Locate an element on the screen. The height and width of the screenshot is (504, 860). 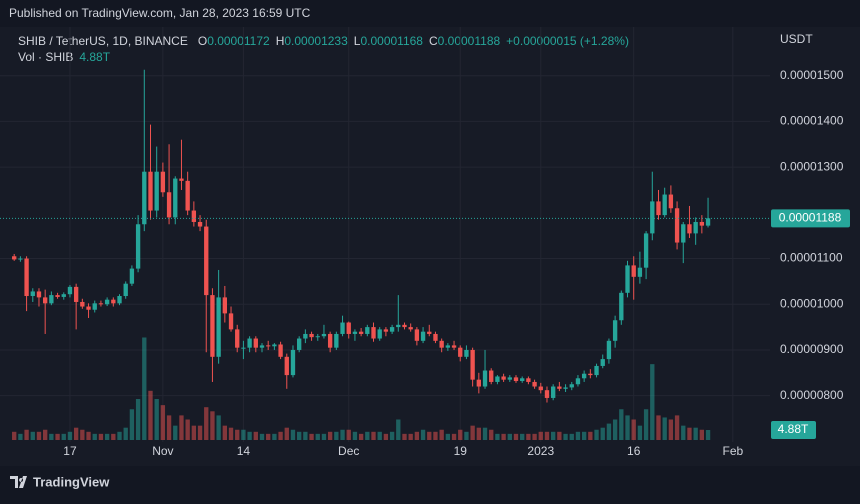
x-tick-label: 17 is located at coordinates (70, 451).